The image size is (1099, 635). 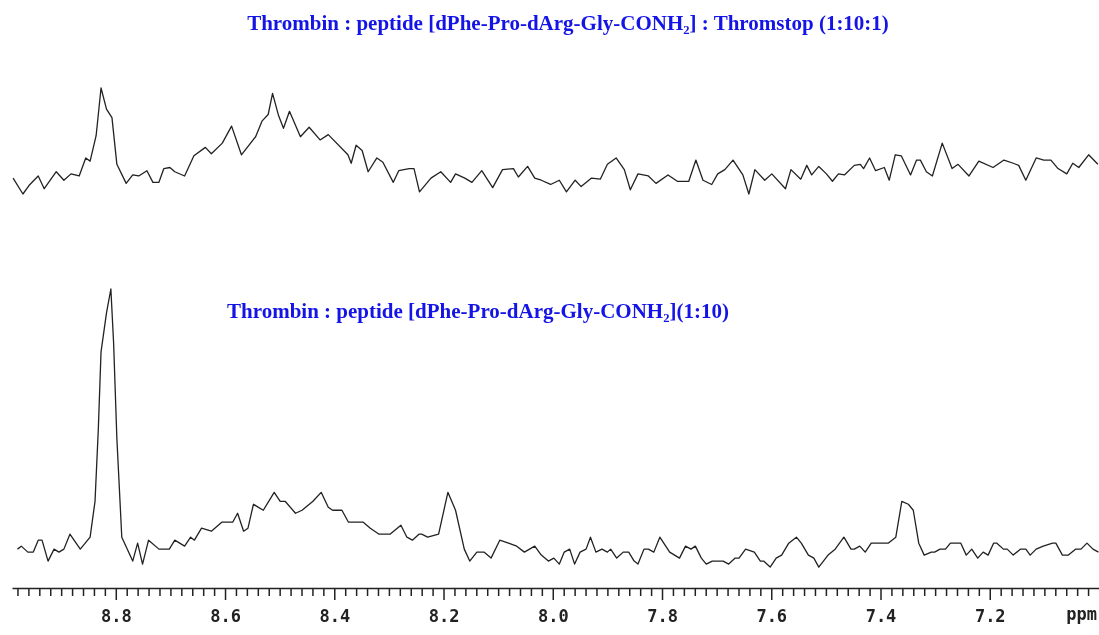 What do you see at coordinates (553, 616) in the screenshot?
I see `x-tick-label: 8.0` at bounding box center [553, 616].